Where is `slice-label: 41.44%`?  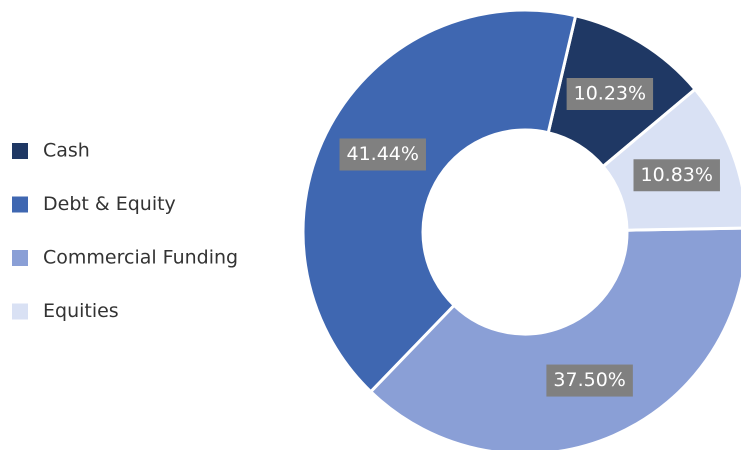
slice-label: 41.44% is located at coordinates (383, 154).